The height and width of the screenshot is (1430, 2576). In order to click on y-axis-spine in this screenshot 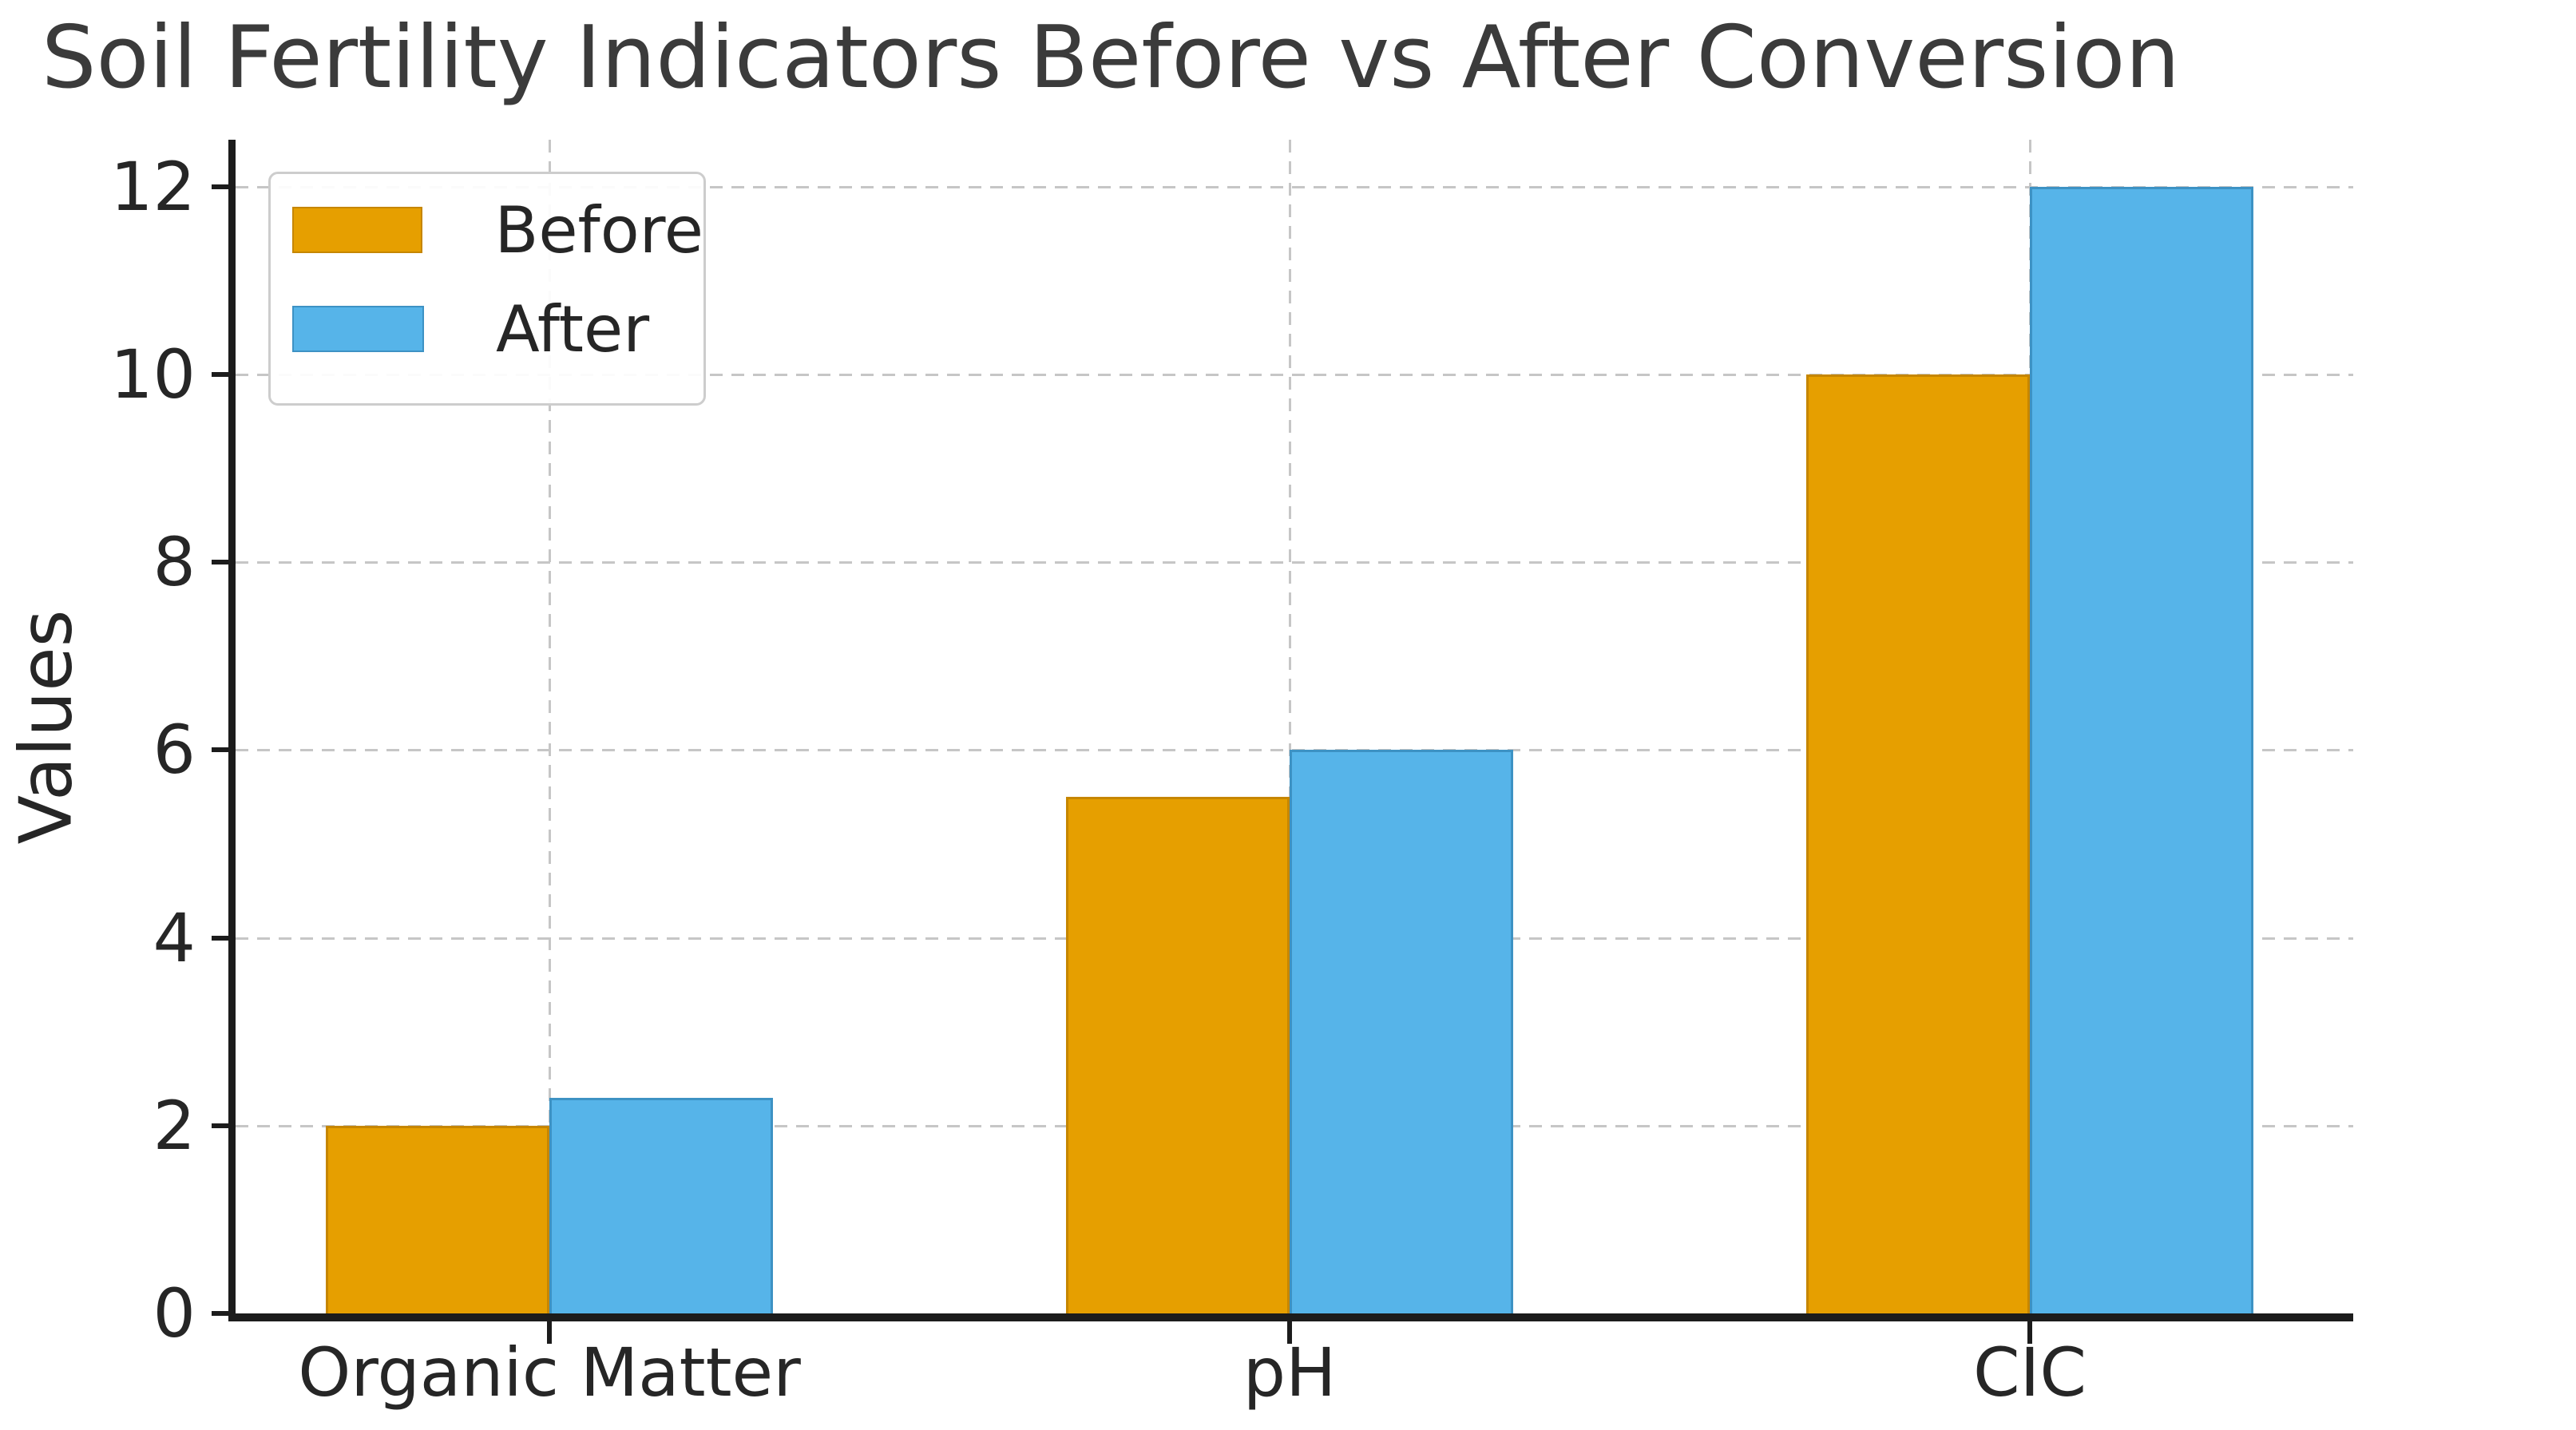, I will do `click(232, 726)`.